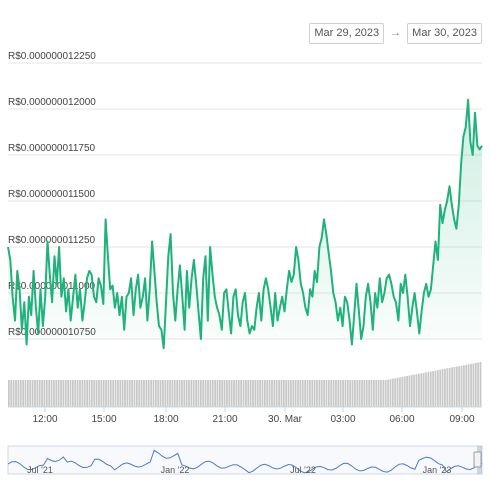 The height and width of the screenshot is (490, 490). I want to click on y-tick-label: R$0.000000012250, so click(52, 56).